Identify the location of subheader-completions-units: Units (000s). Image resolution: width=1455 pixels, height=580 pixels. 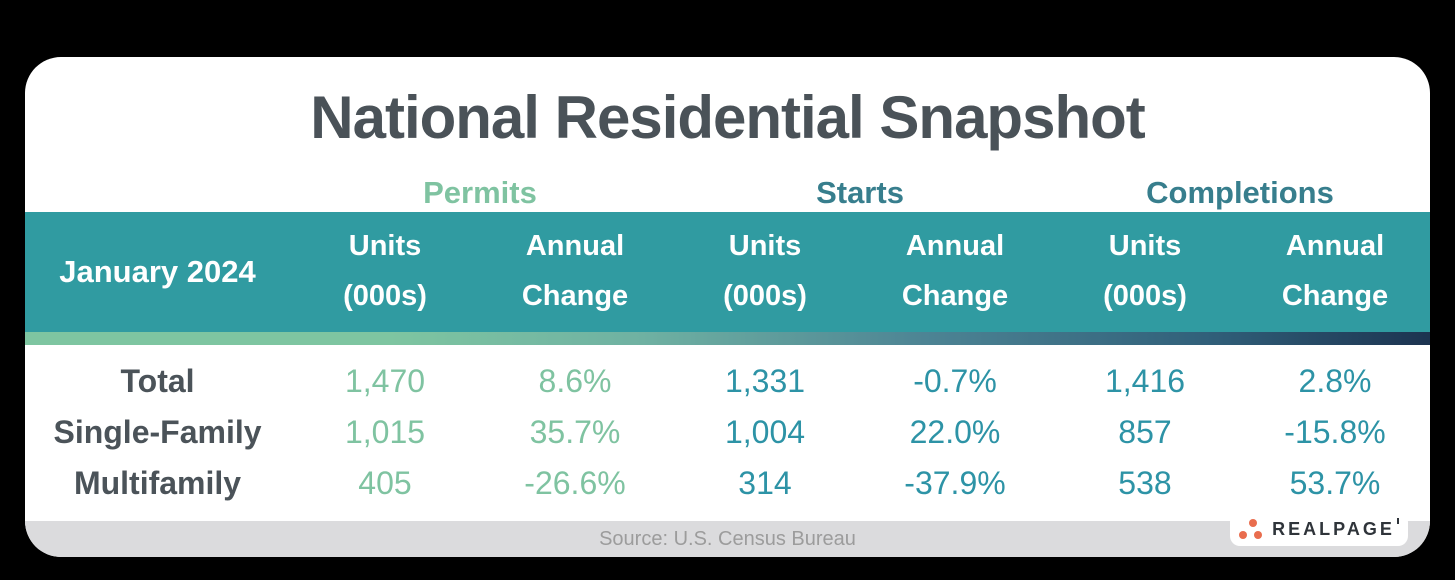
(1145, 272).